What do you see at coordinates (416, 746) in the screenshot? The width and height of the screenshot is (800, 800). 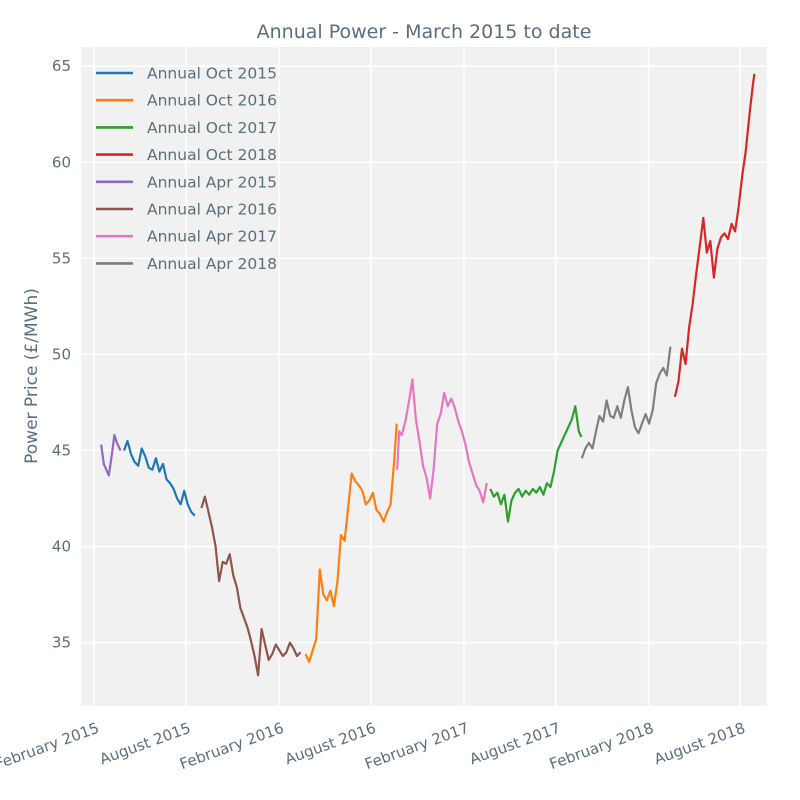 I see `x-tick-label: February 2017` at bounding box center [416, 746].